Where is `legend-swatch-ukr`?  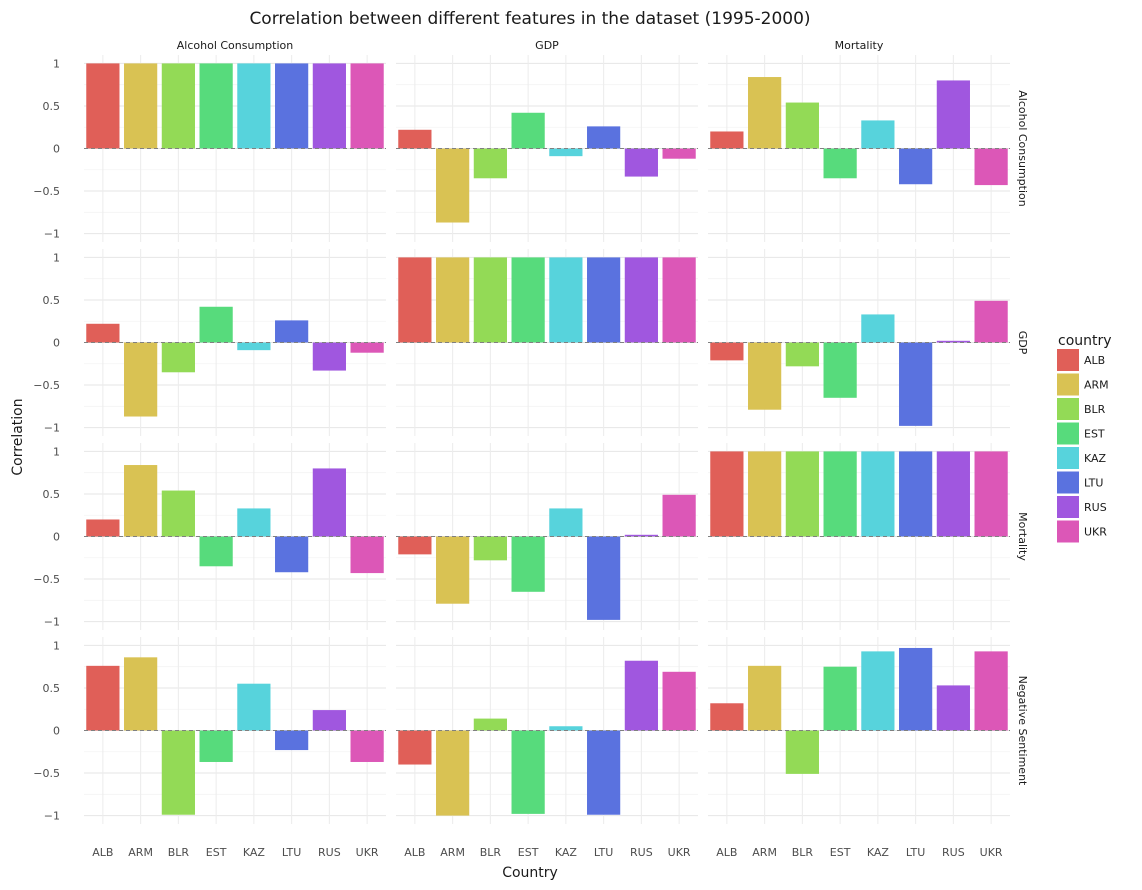 legend-swatch-ukr is located at coordinates (1068, 531).